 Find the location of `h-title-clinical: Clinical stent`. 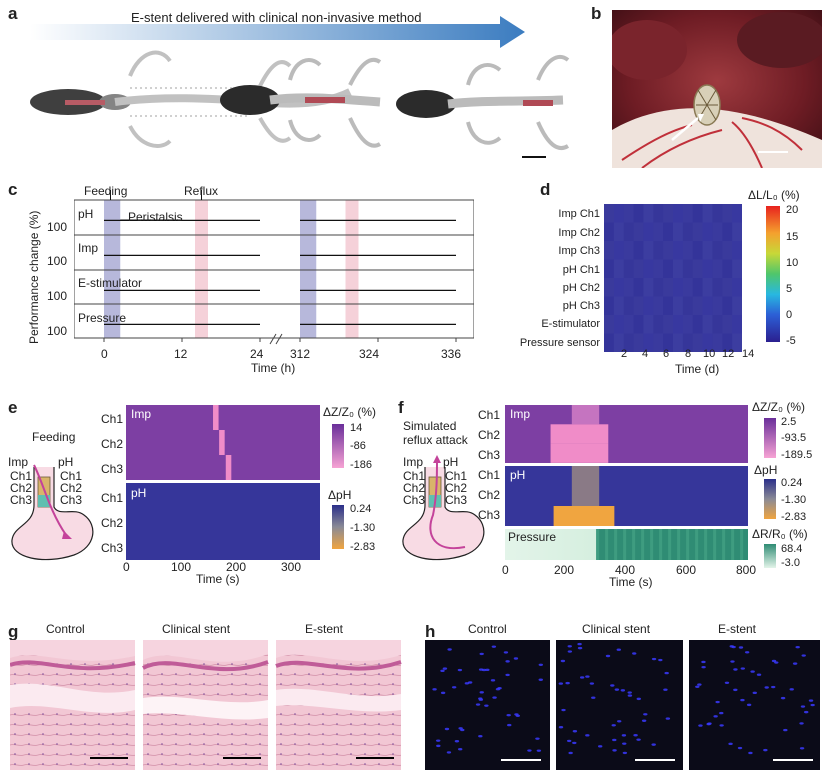

h-title-clinical: Clinical stent is located at coordinates (616, 629).